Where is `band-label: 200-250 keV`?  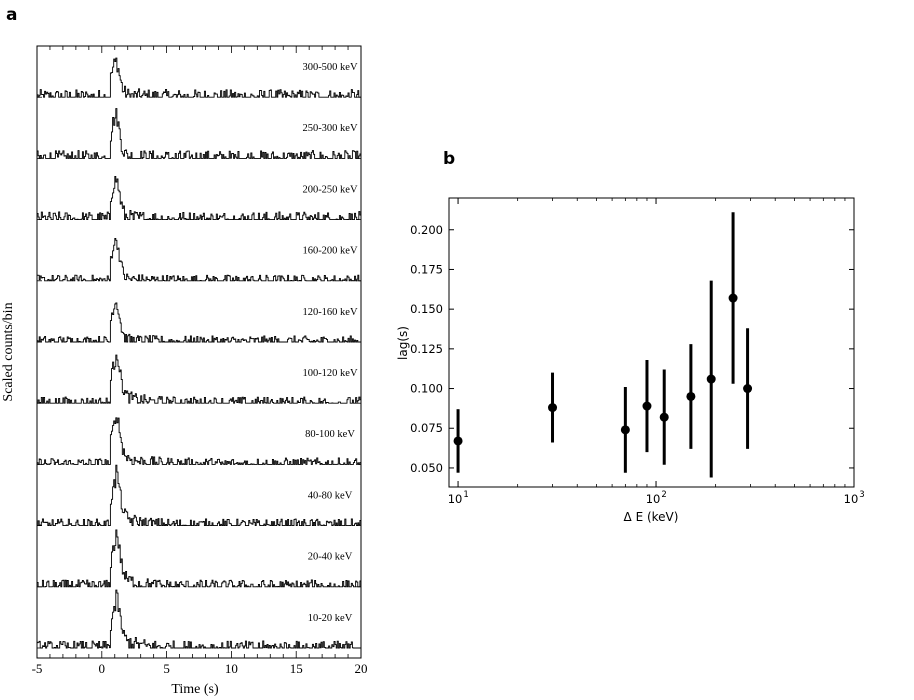
band-label: 200-250 keV is located at coordinates (330, 189).